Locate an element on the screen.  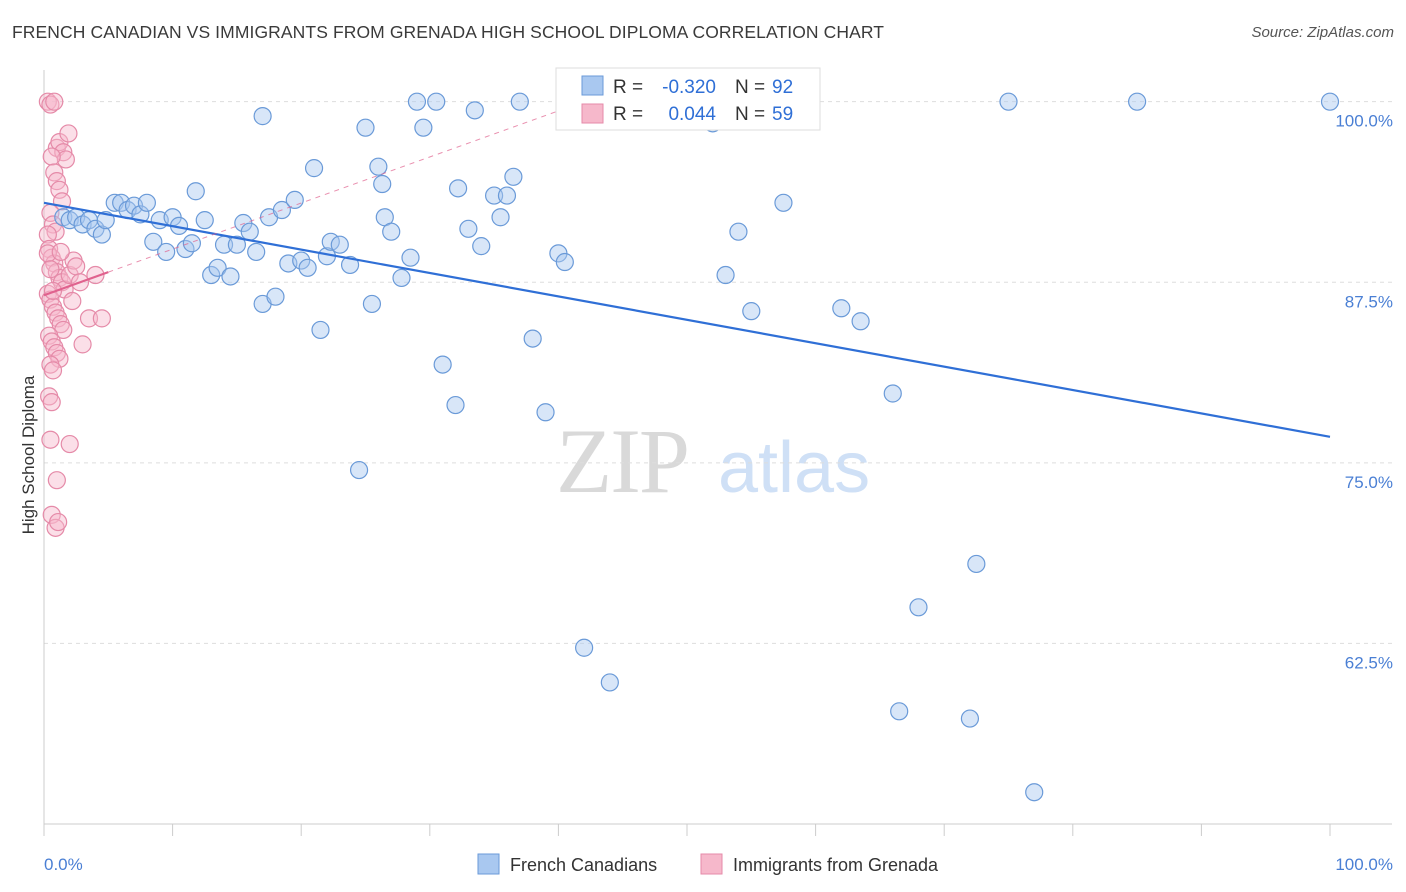
bottom-legend-swatch-pink is located at coordinates (711, 864).